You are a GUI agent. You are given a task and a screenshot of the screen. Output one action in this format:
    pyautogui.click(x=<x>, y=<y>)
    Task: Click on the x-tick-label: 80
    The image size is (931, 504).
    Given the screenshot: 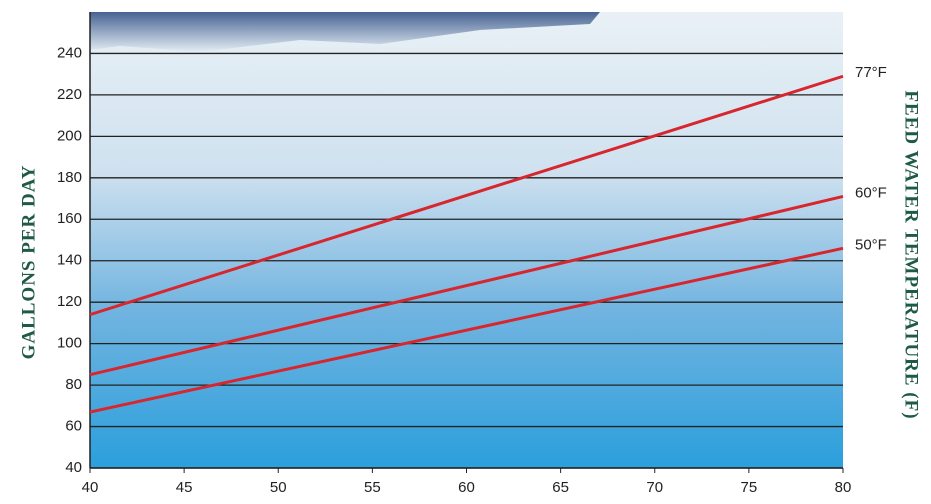 What is the action you would take?
    pyautogui.click(x=843, y=487)
    